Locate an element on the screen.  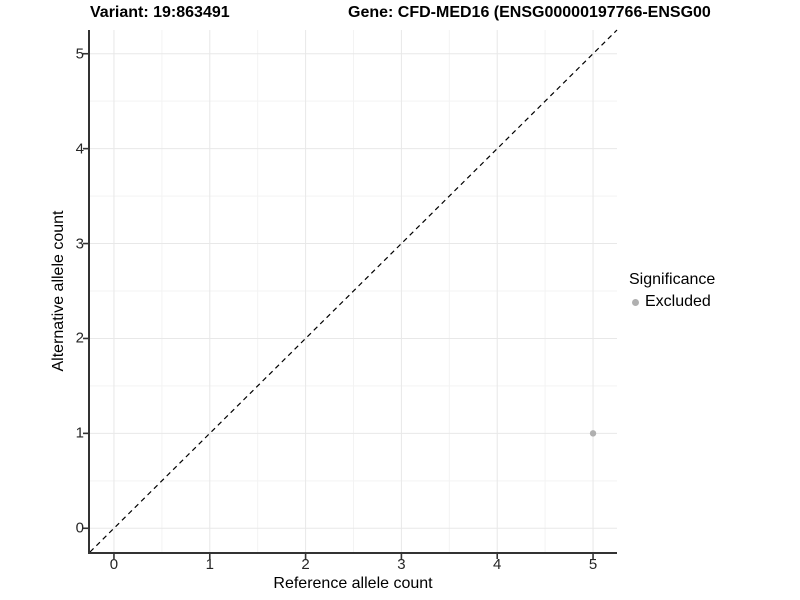
y-tick-label: 5 is located at coordinates (79, 54).